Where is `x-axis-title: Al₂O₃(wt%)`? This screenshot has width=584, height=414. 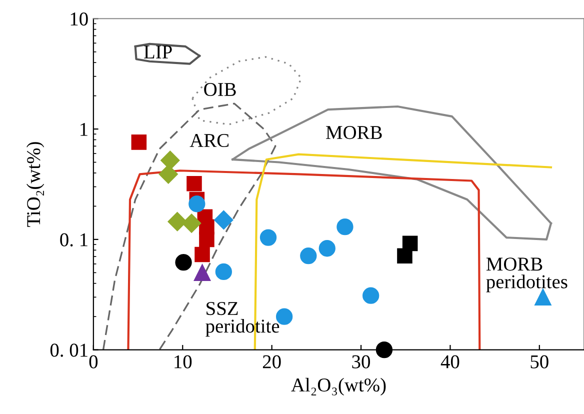 x-axis-title: Al₂O₃(wt%) is located at coordinates (338, 387).